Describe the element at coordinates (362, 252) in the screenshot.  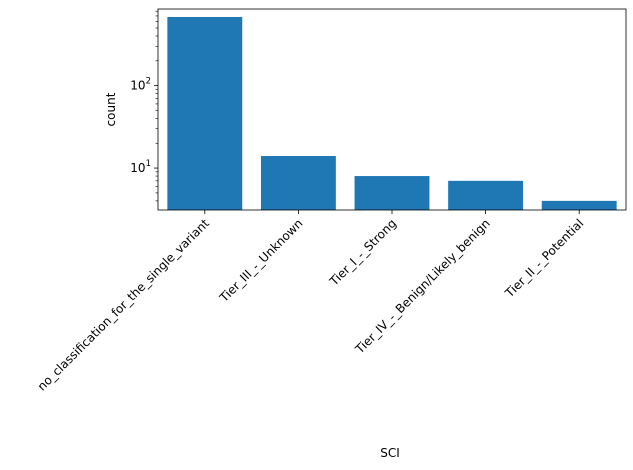
I see `x-tick-label-2: Tier_I_-_Strong` at that location.